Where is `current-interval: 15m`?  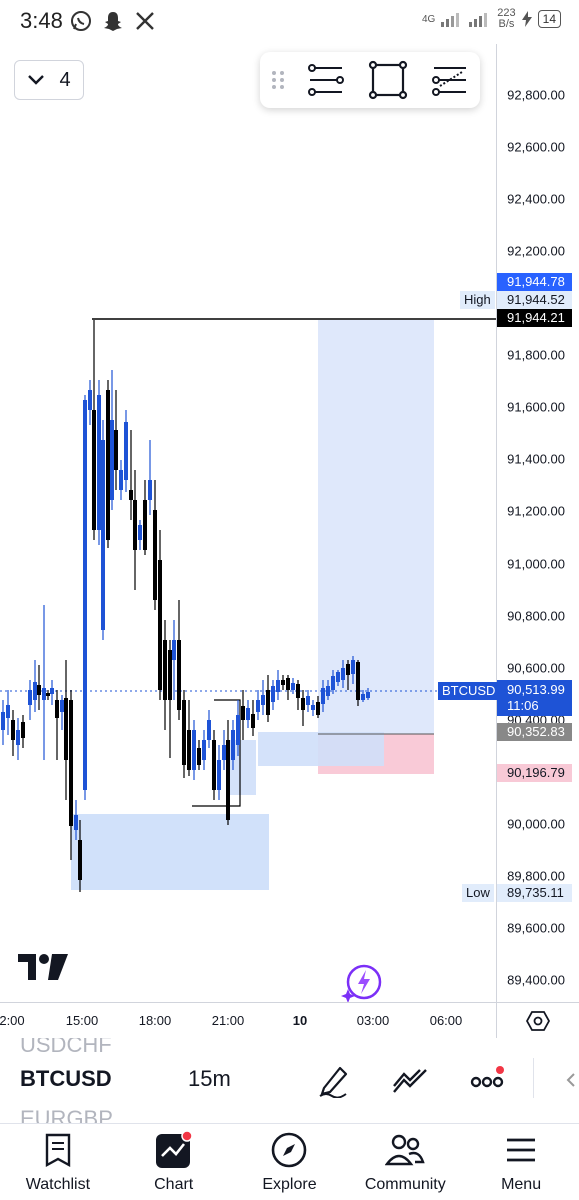 current-interval: 15m is located at coordinates (209, 1078).